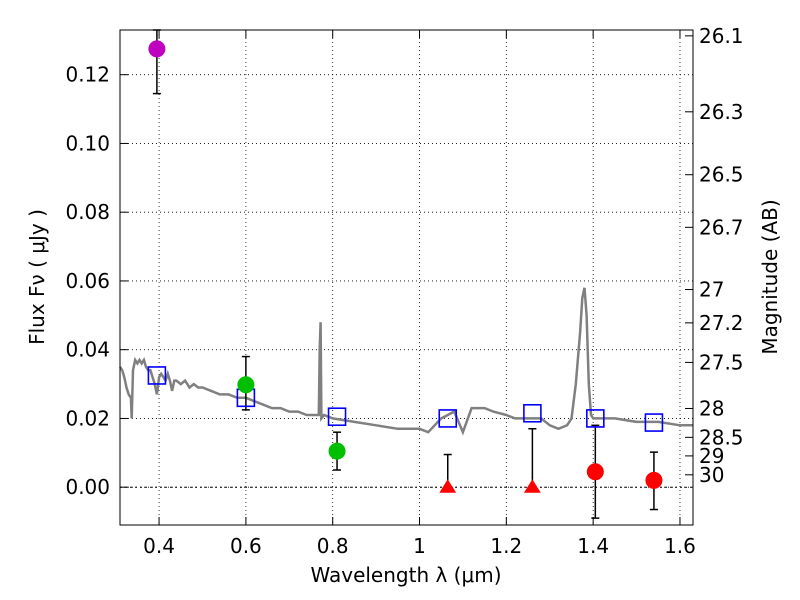 This screenshot has width=800, height=600. Describe the element at coordinates (721, 437) in the screenshot. I see `magnitude-tick-label: 28.5` at that location.